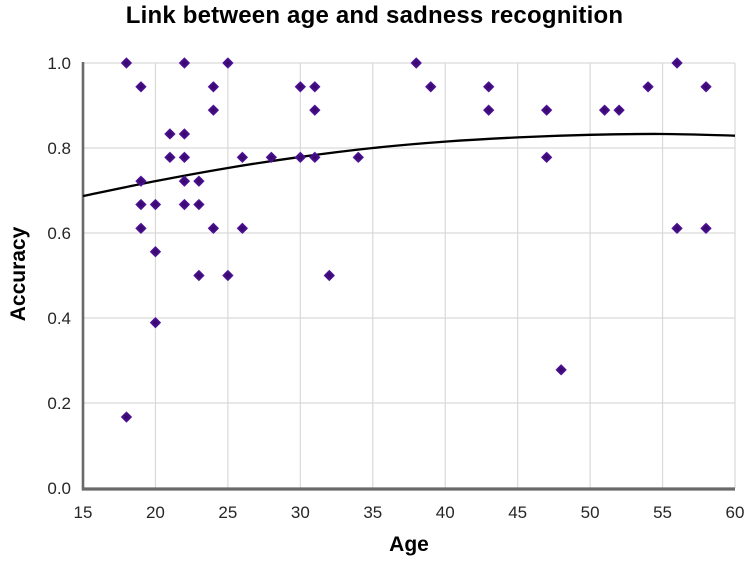 Image resolution: width=749 pixels, height=568 pixels. Describe the element at coordinates (409, 544) in the screenshot. I see `x-axis-label: Age` at that location.